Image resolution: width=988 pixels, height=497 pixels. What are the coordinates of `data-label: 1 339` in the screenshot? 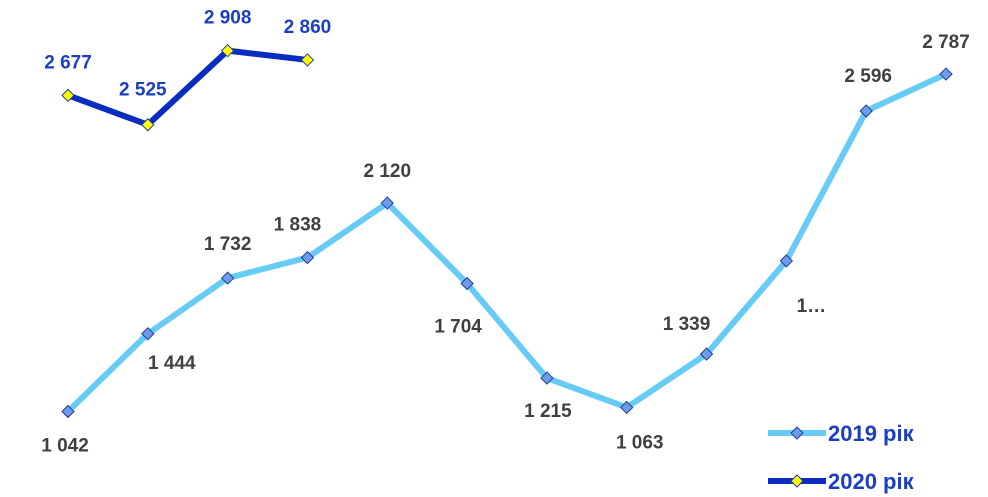 It's located at (687, 324).